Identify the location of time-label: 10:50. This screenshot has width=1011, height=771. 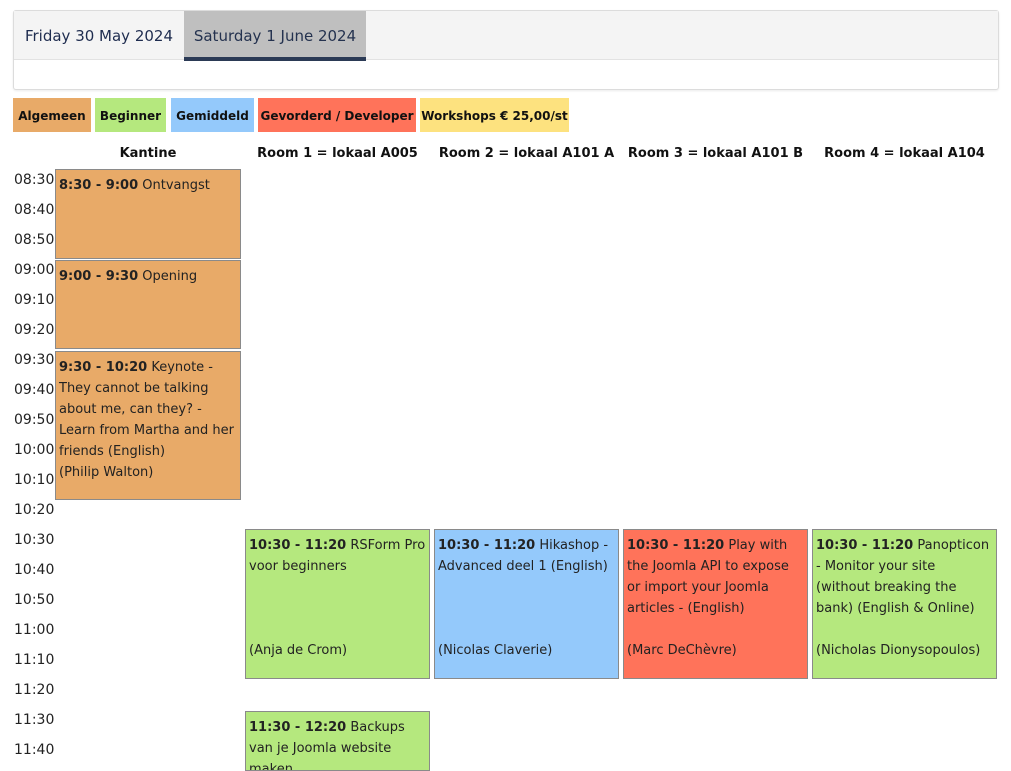
(34, 600).